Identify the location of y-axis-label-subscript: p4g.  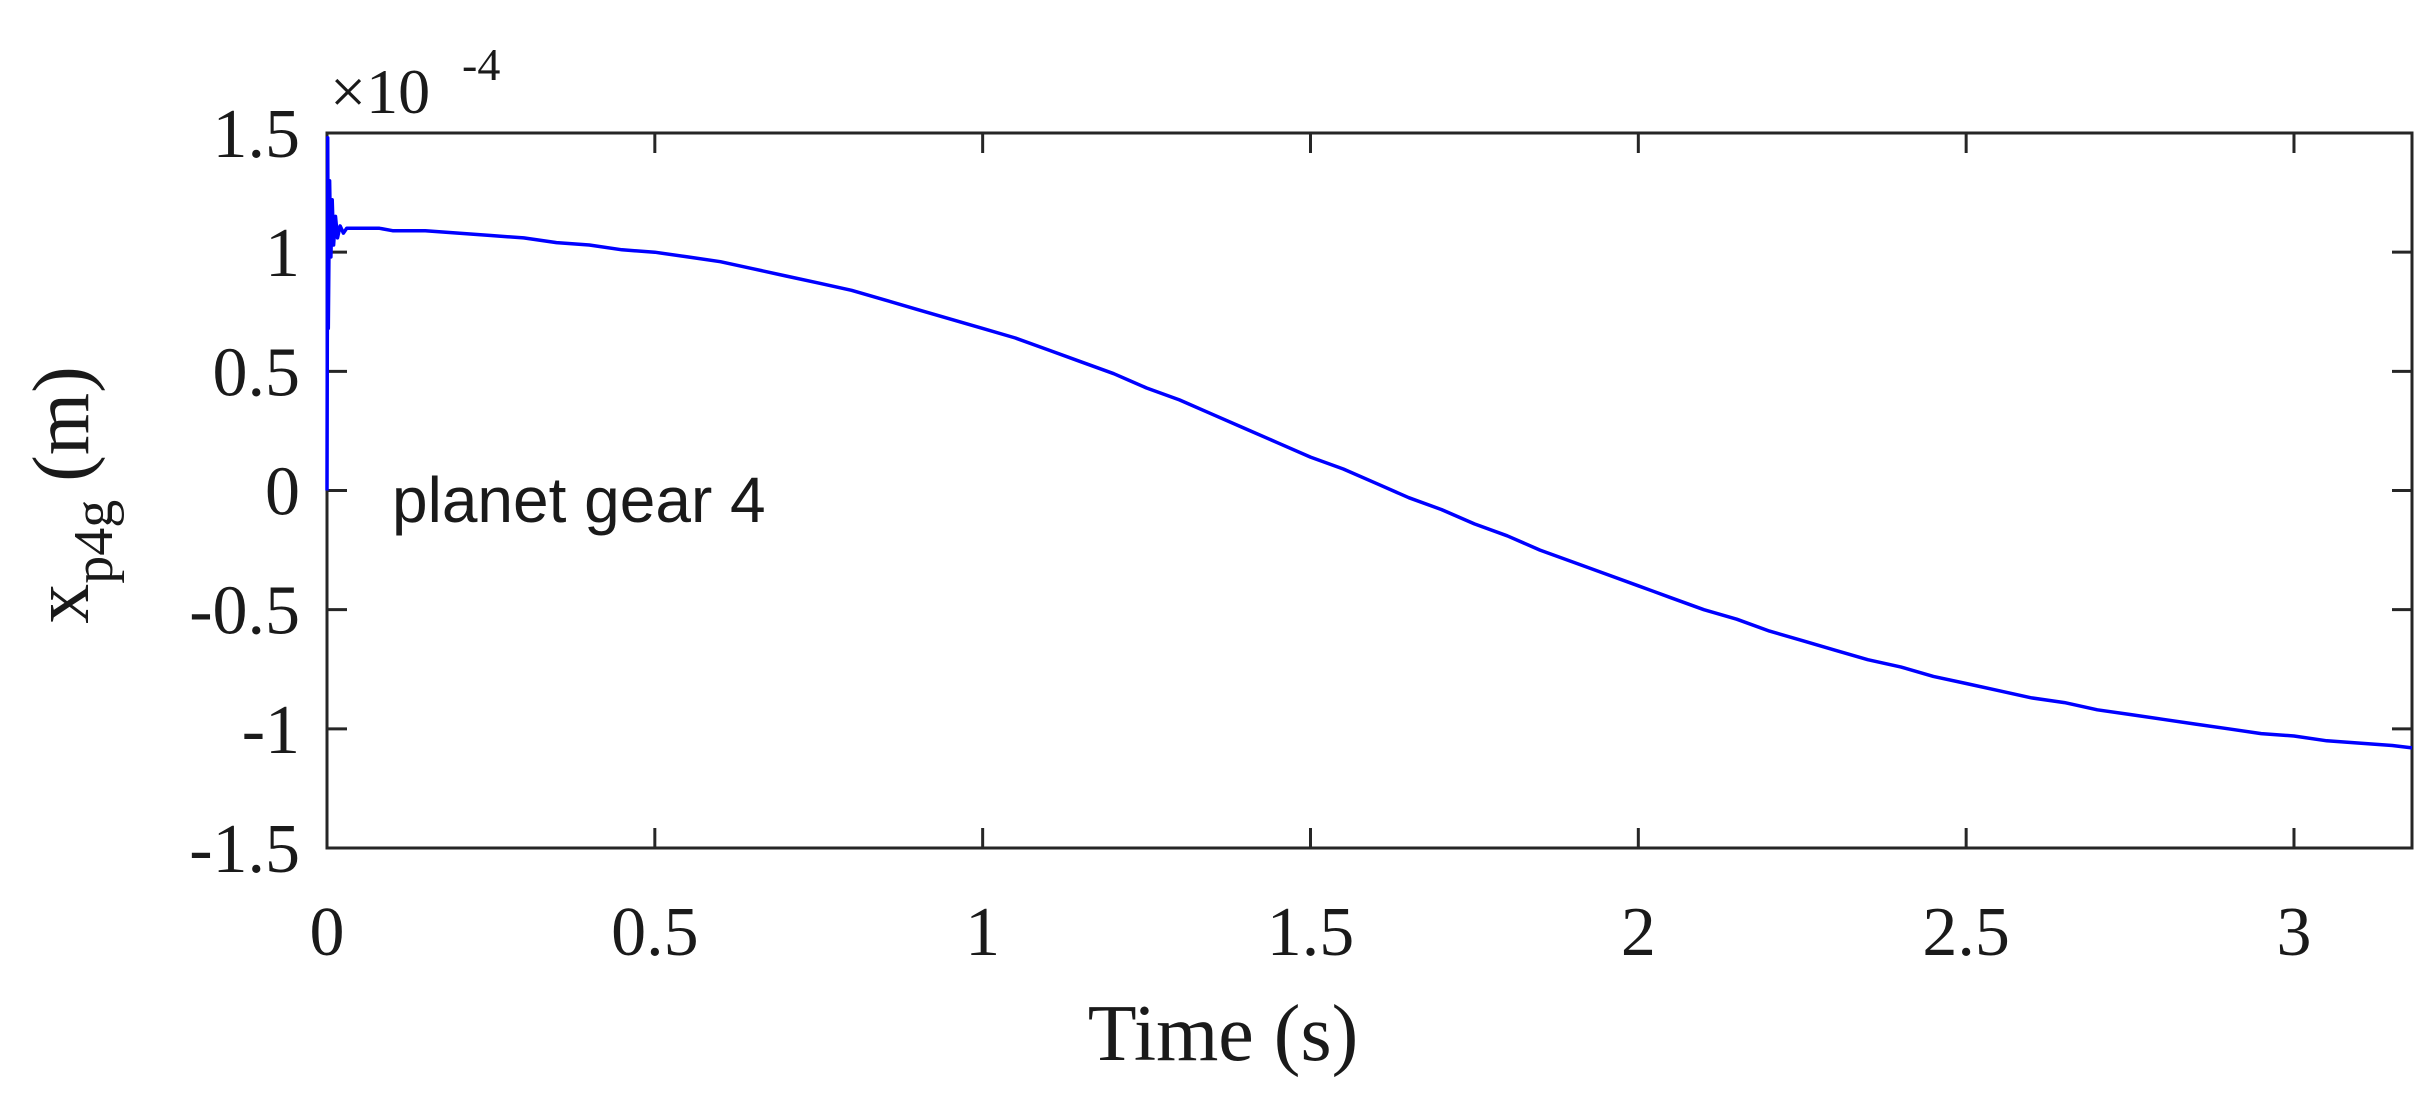
(94, 542).